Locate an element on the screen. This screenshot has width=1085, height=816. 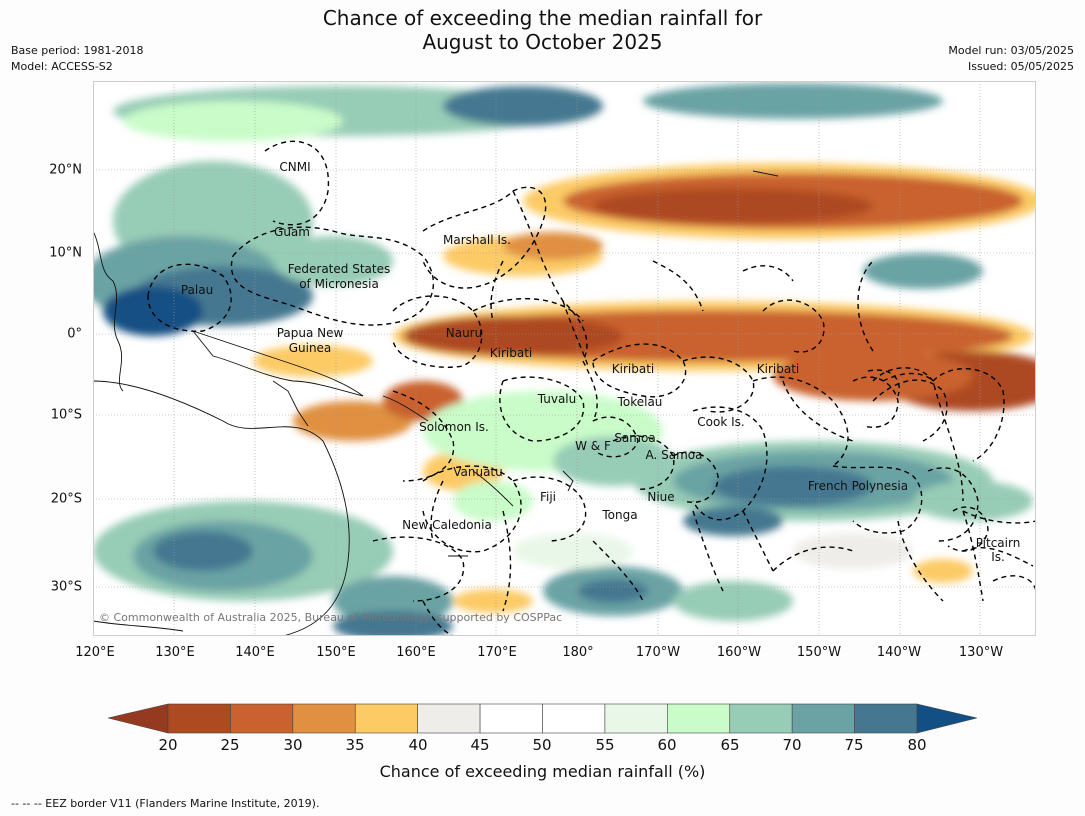
label-palau: Palau is located at coordinates (197, 290).